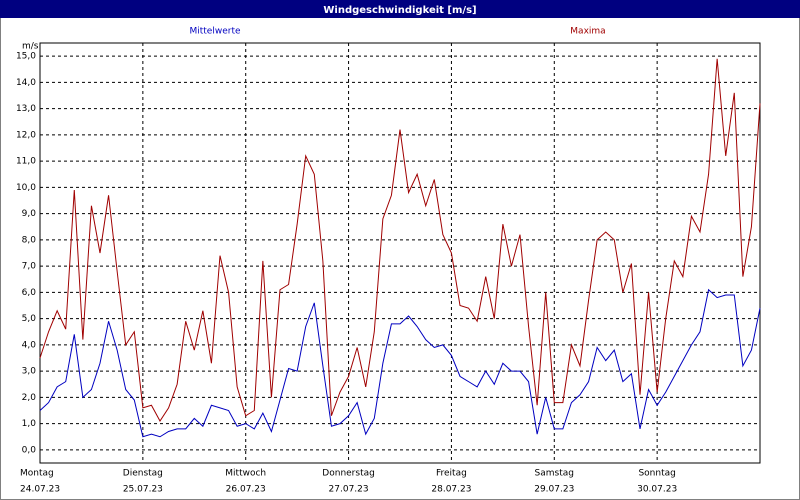 This screenshot has height=500, width=800. What do you see at coordinates (29, 214) in the screenshot?
I see `y-tick-label: 9,0` at bounding box center [29, 214].